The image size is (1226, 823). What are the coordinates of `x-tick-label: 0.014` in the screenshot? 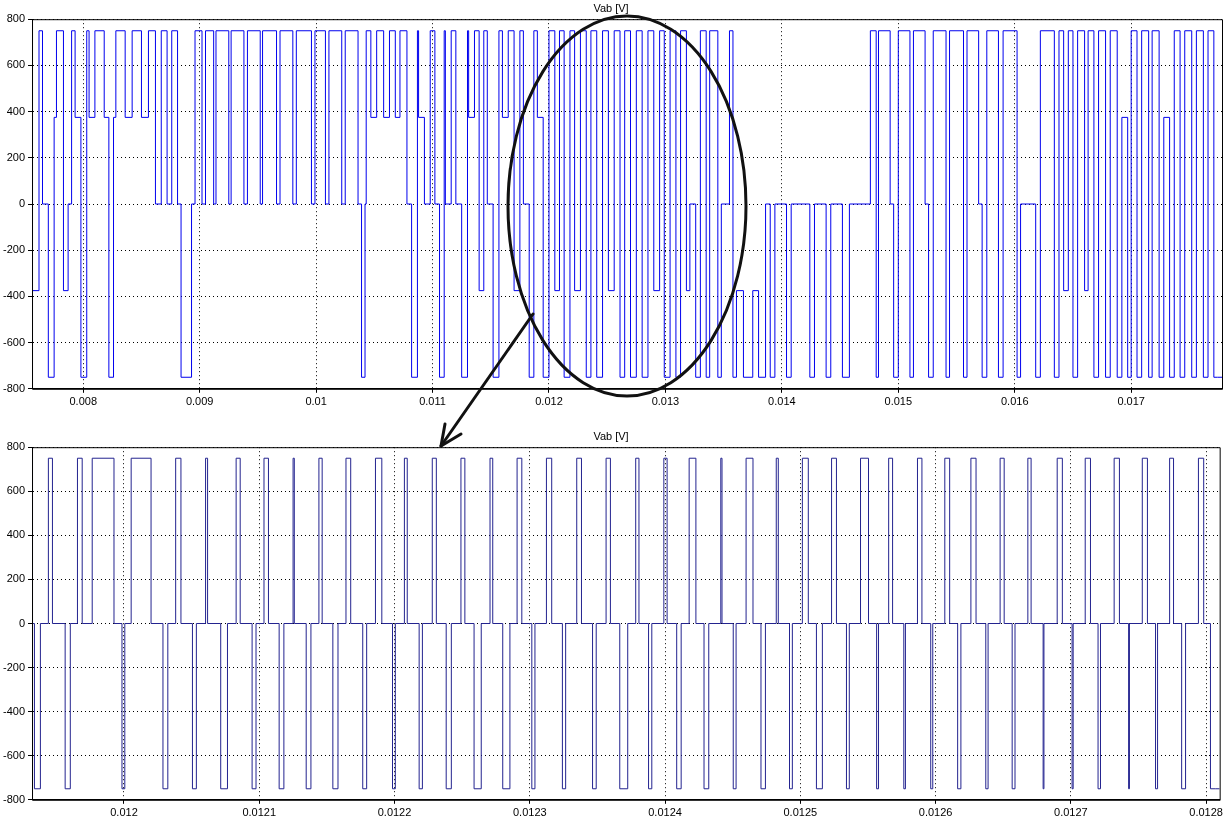 It's located at (782, 401).